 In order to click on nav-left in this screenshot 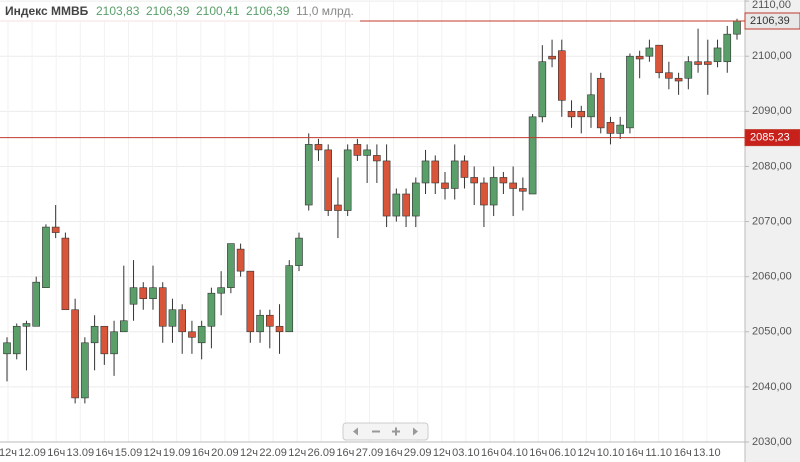, I will do `click(355, 431)`.